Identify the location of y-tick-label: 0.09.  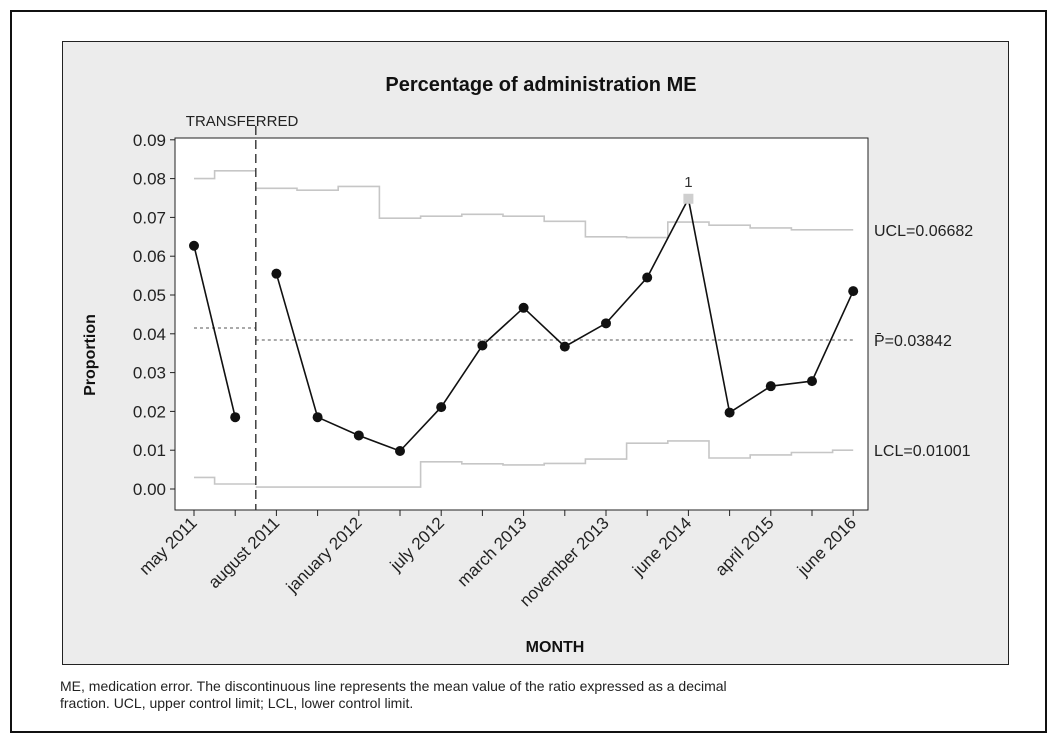
(149, 140).